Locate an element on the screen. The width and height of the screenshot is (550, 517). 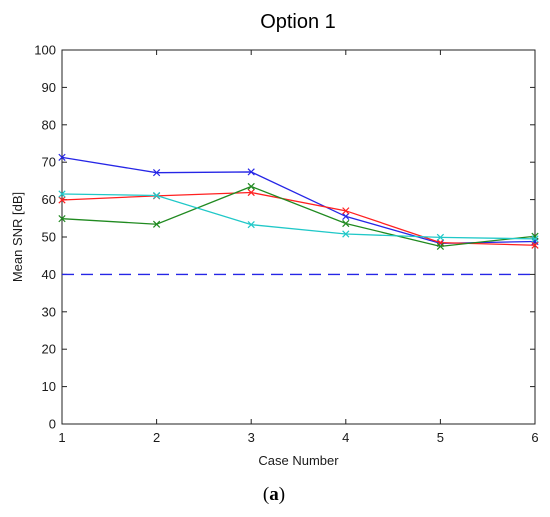
x-tick-label: 2 is located at coordinates (156, 437).